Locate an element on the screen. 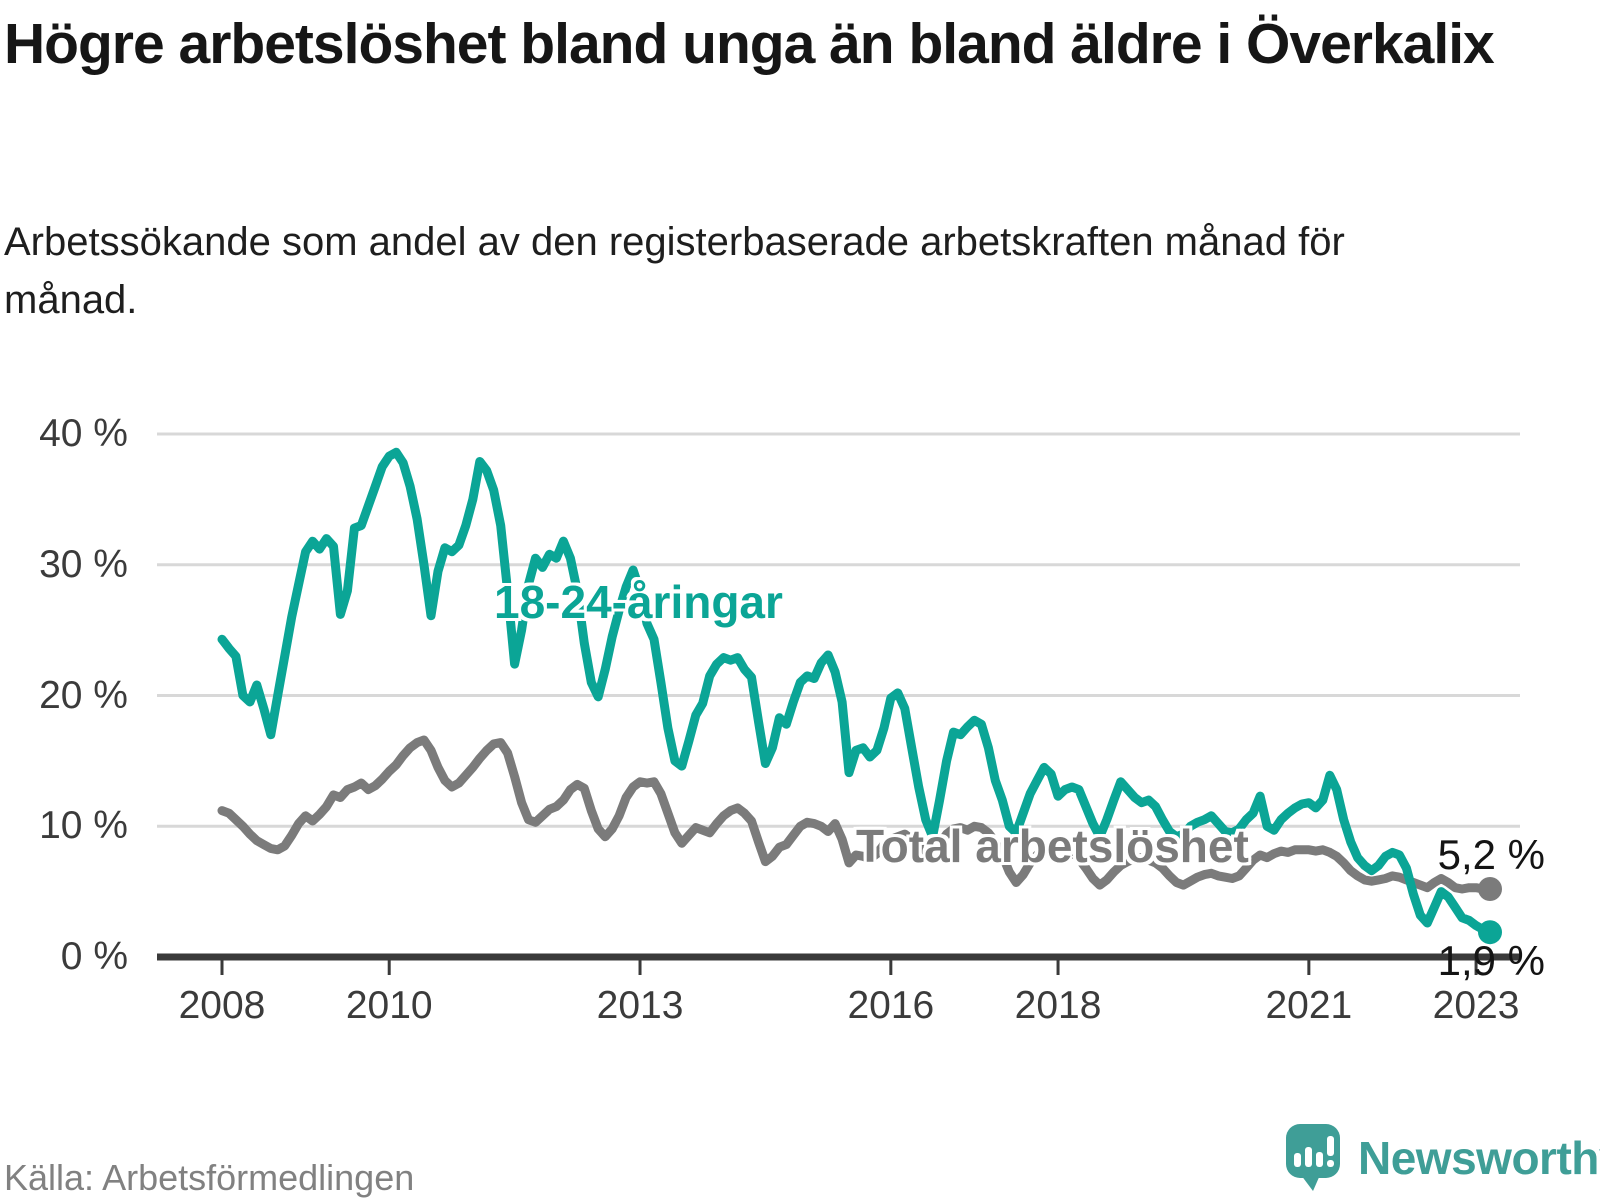 This screenshot has height=1200, width=1600. brand-logo: Newsworthy is located at coordinates (1443, 1158).